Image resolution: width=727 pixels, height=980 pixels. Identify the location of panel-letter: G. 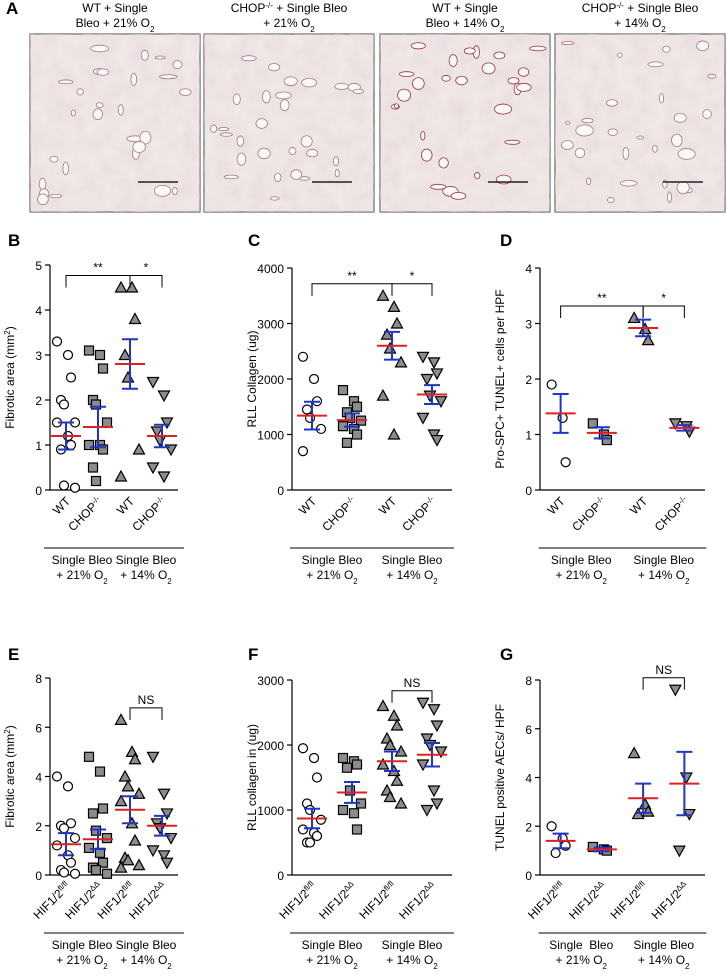
(506, 654).